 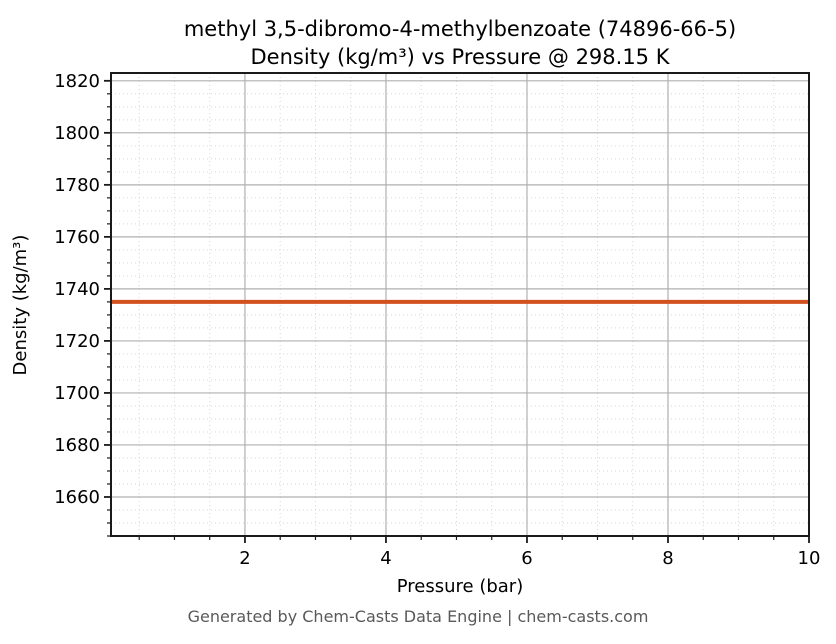 I want to click on y-tick-label: 1800, so click(x=77, y=133).